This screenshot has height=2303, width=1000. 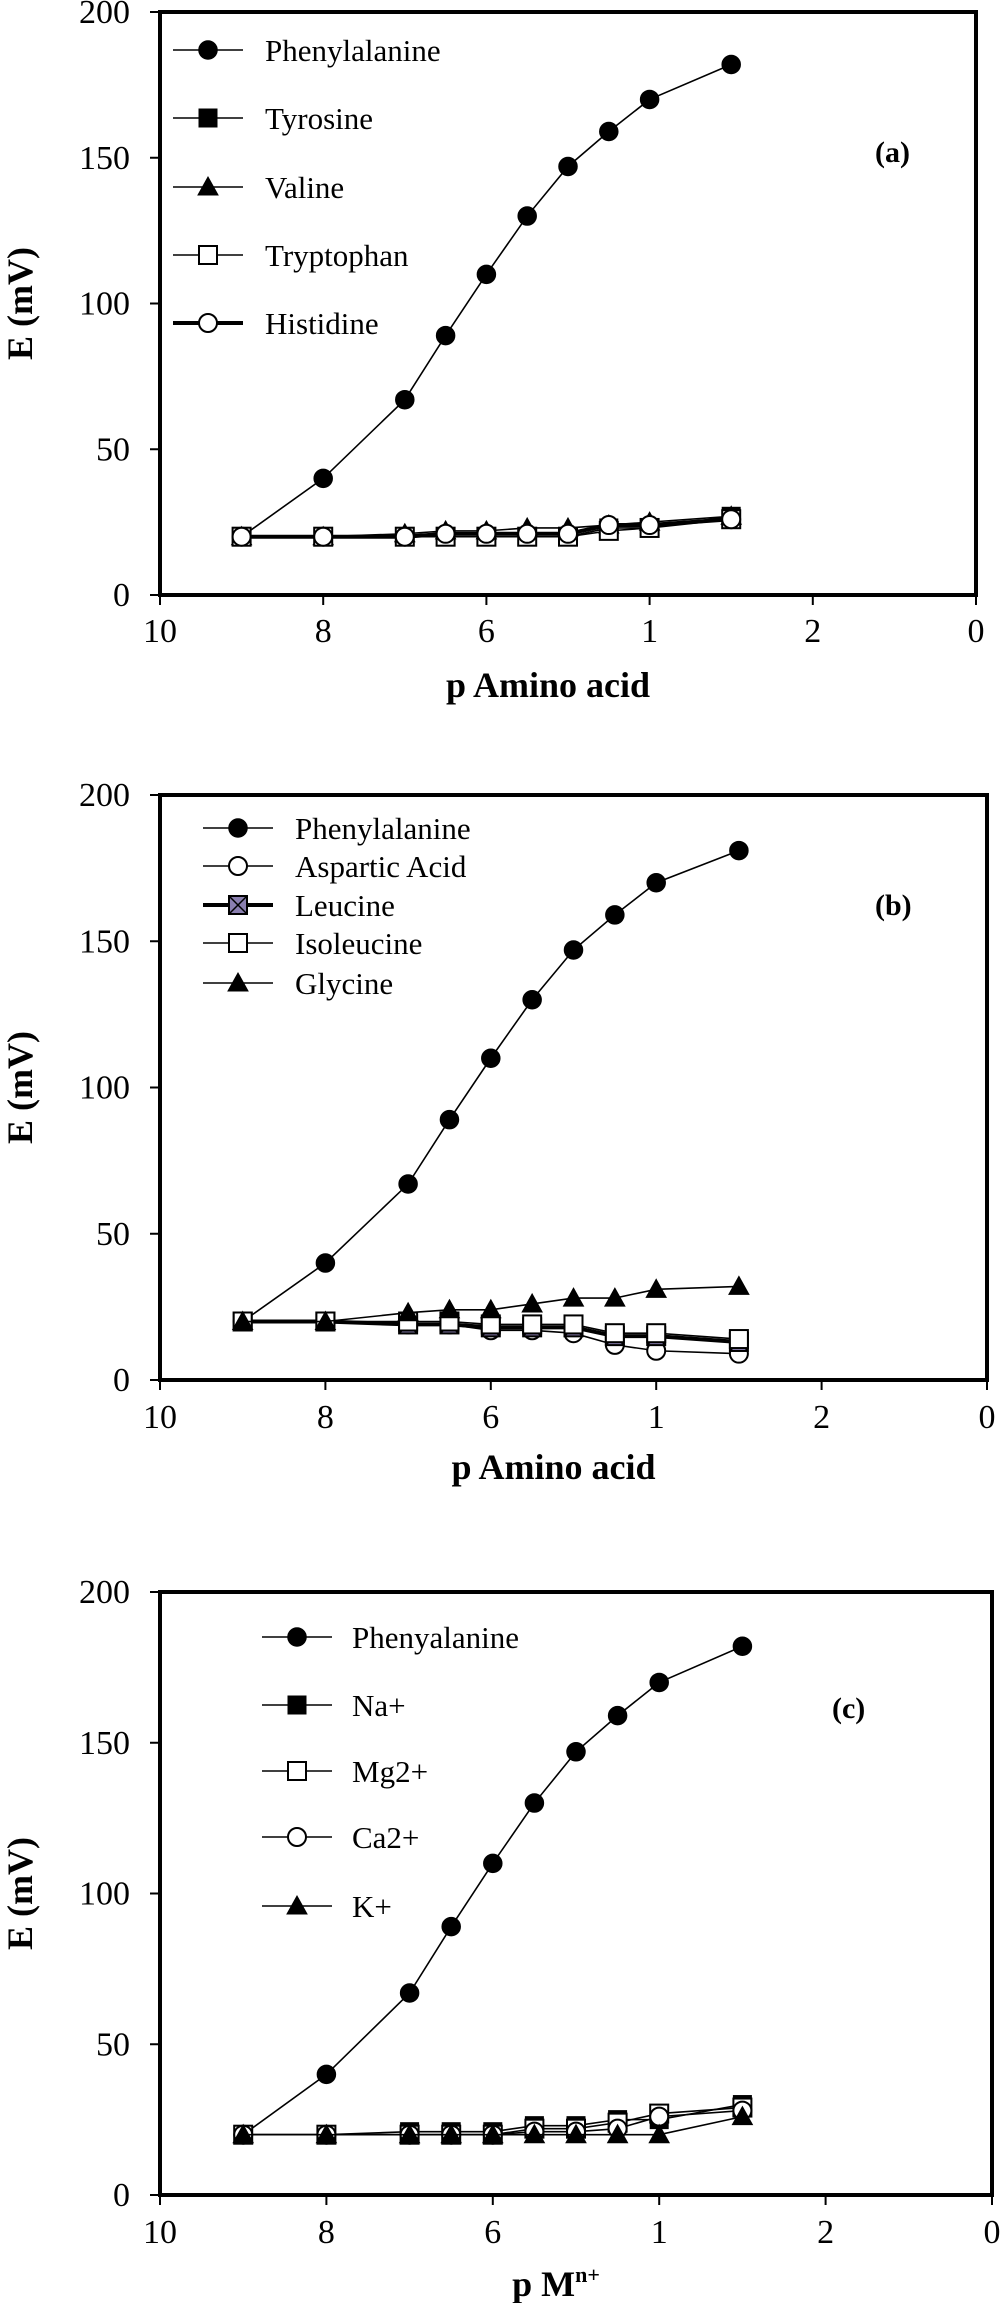 What do you see at coordinates (345, 1771) in the screenshot?
I see `legend-entry-mg2: Mg2+` at bounding box center [345, 1771].